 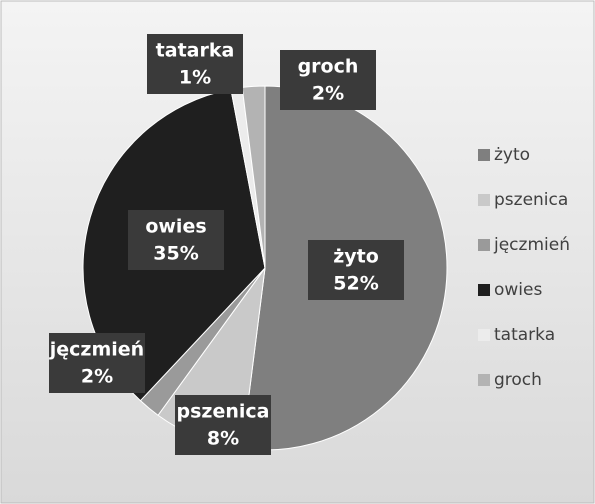 What do you see at coordinates (355, 284) in the screenshot?
I see `data-label-value: 52%` at bounding box center [355, 284].